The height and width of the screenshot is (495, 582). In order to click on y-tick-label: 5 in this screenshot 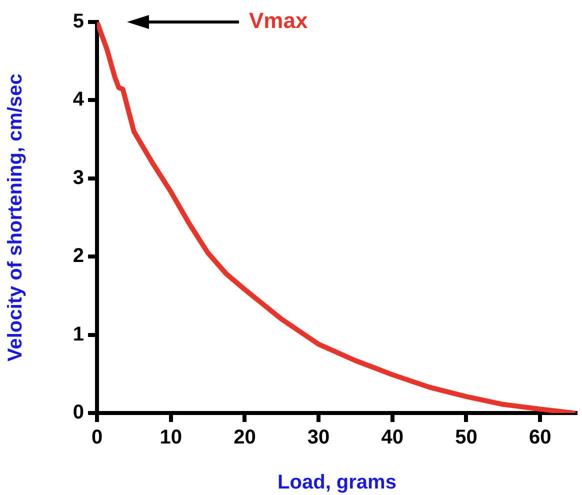, I will do `click(78, 21)`.